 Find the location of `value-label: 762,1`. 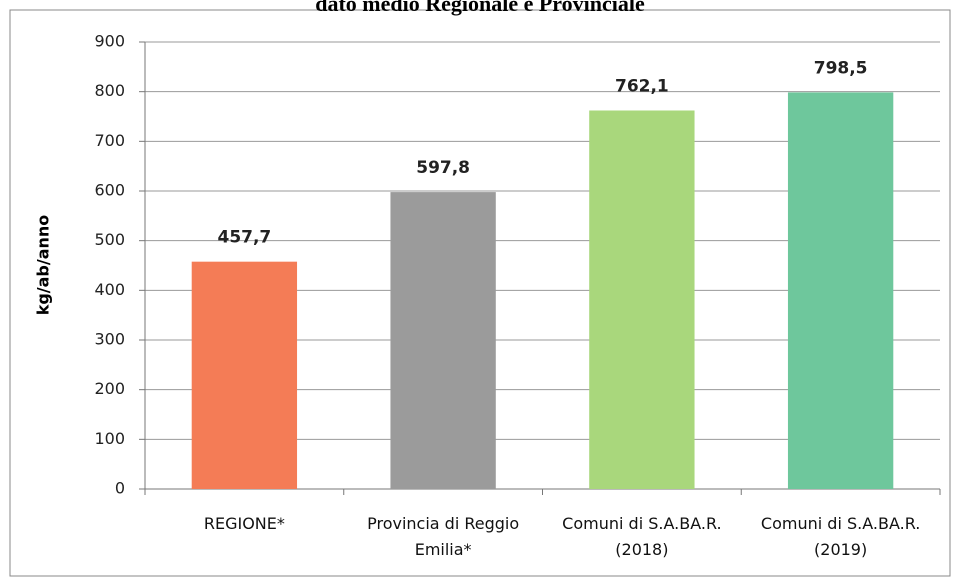

value-label: 762,1 is located at coordinates (642, 86).